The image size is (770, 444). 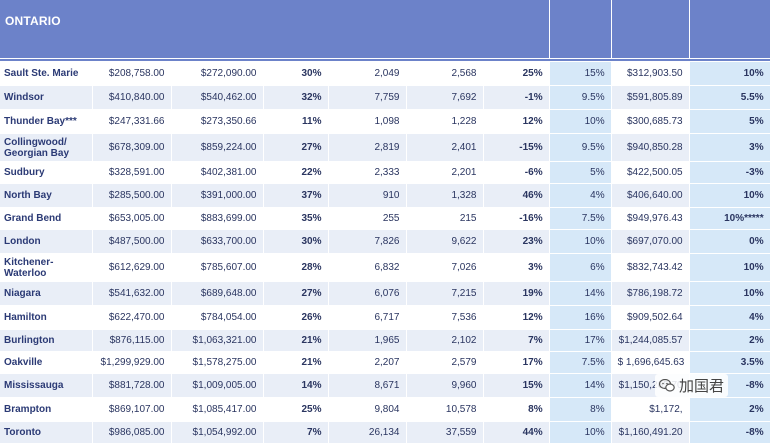 What do you see at coordinates (516, 73) in the screenshot?
I see `cell-c6: 25%` at bounding box center [516, 73].